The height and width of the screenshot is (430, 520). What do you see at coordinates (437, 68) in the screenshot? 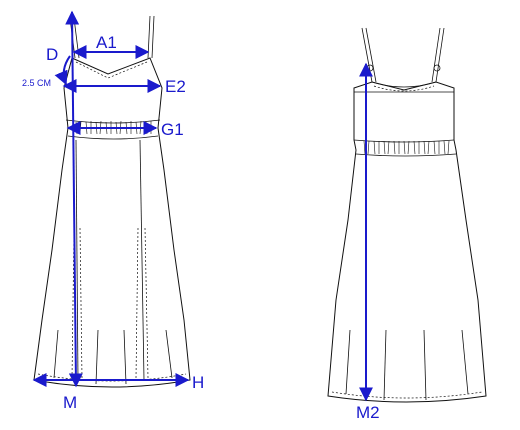
I see `back-right-adjuster` at bounding box center [437, 68].